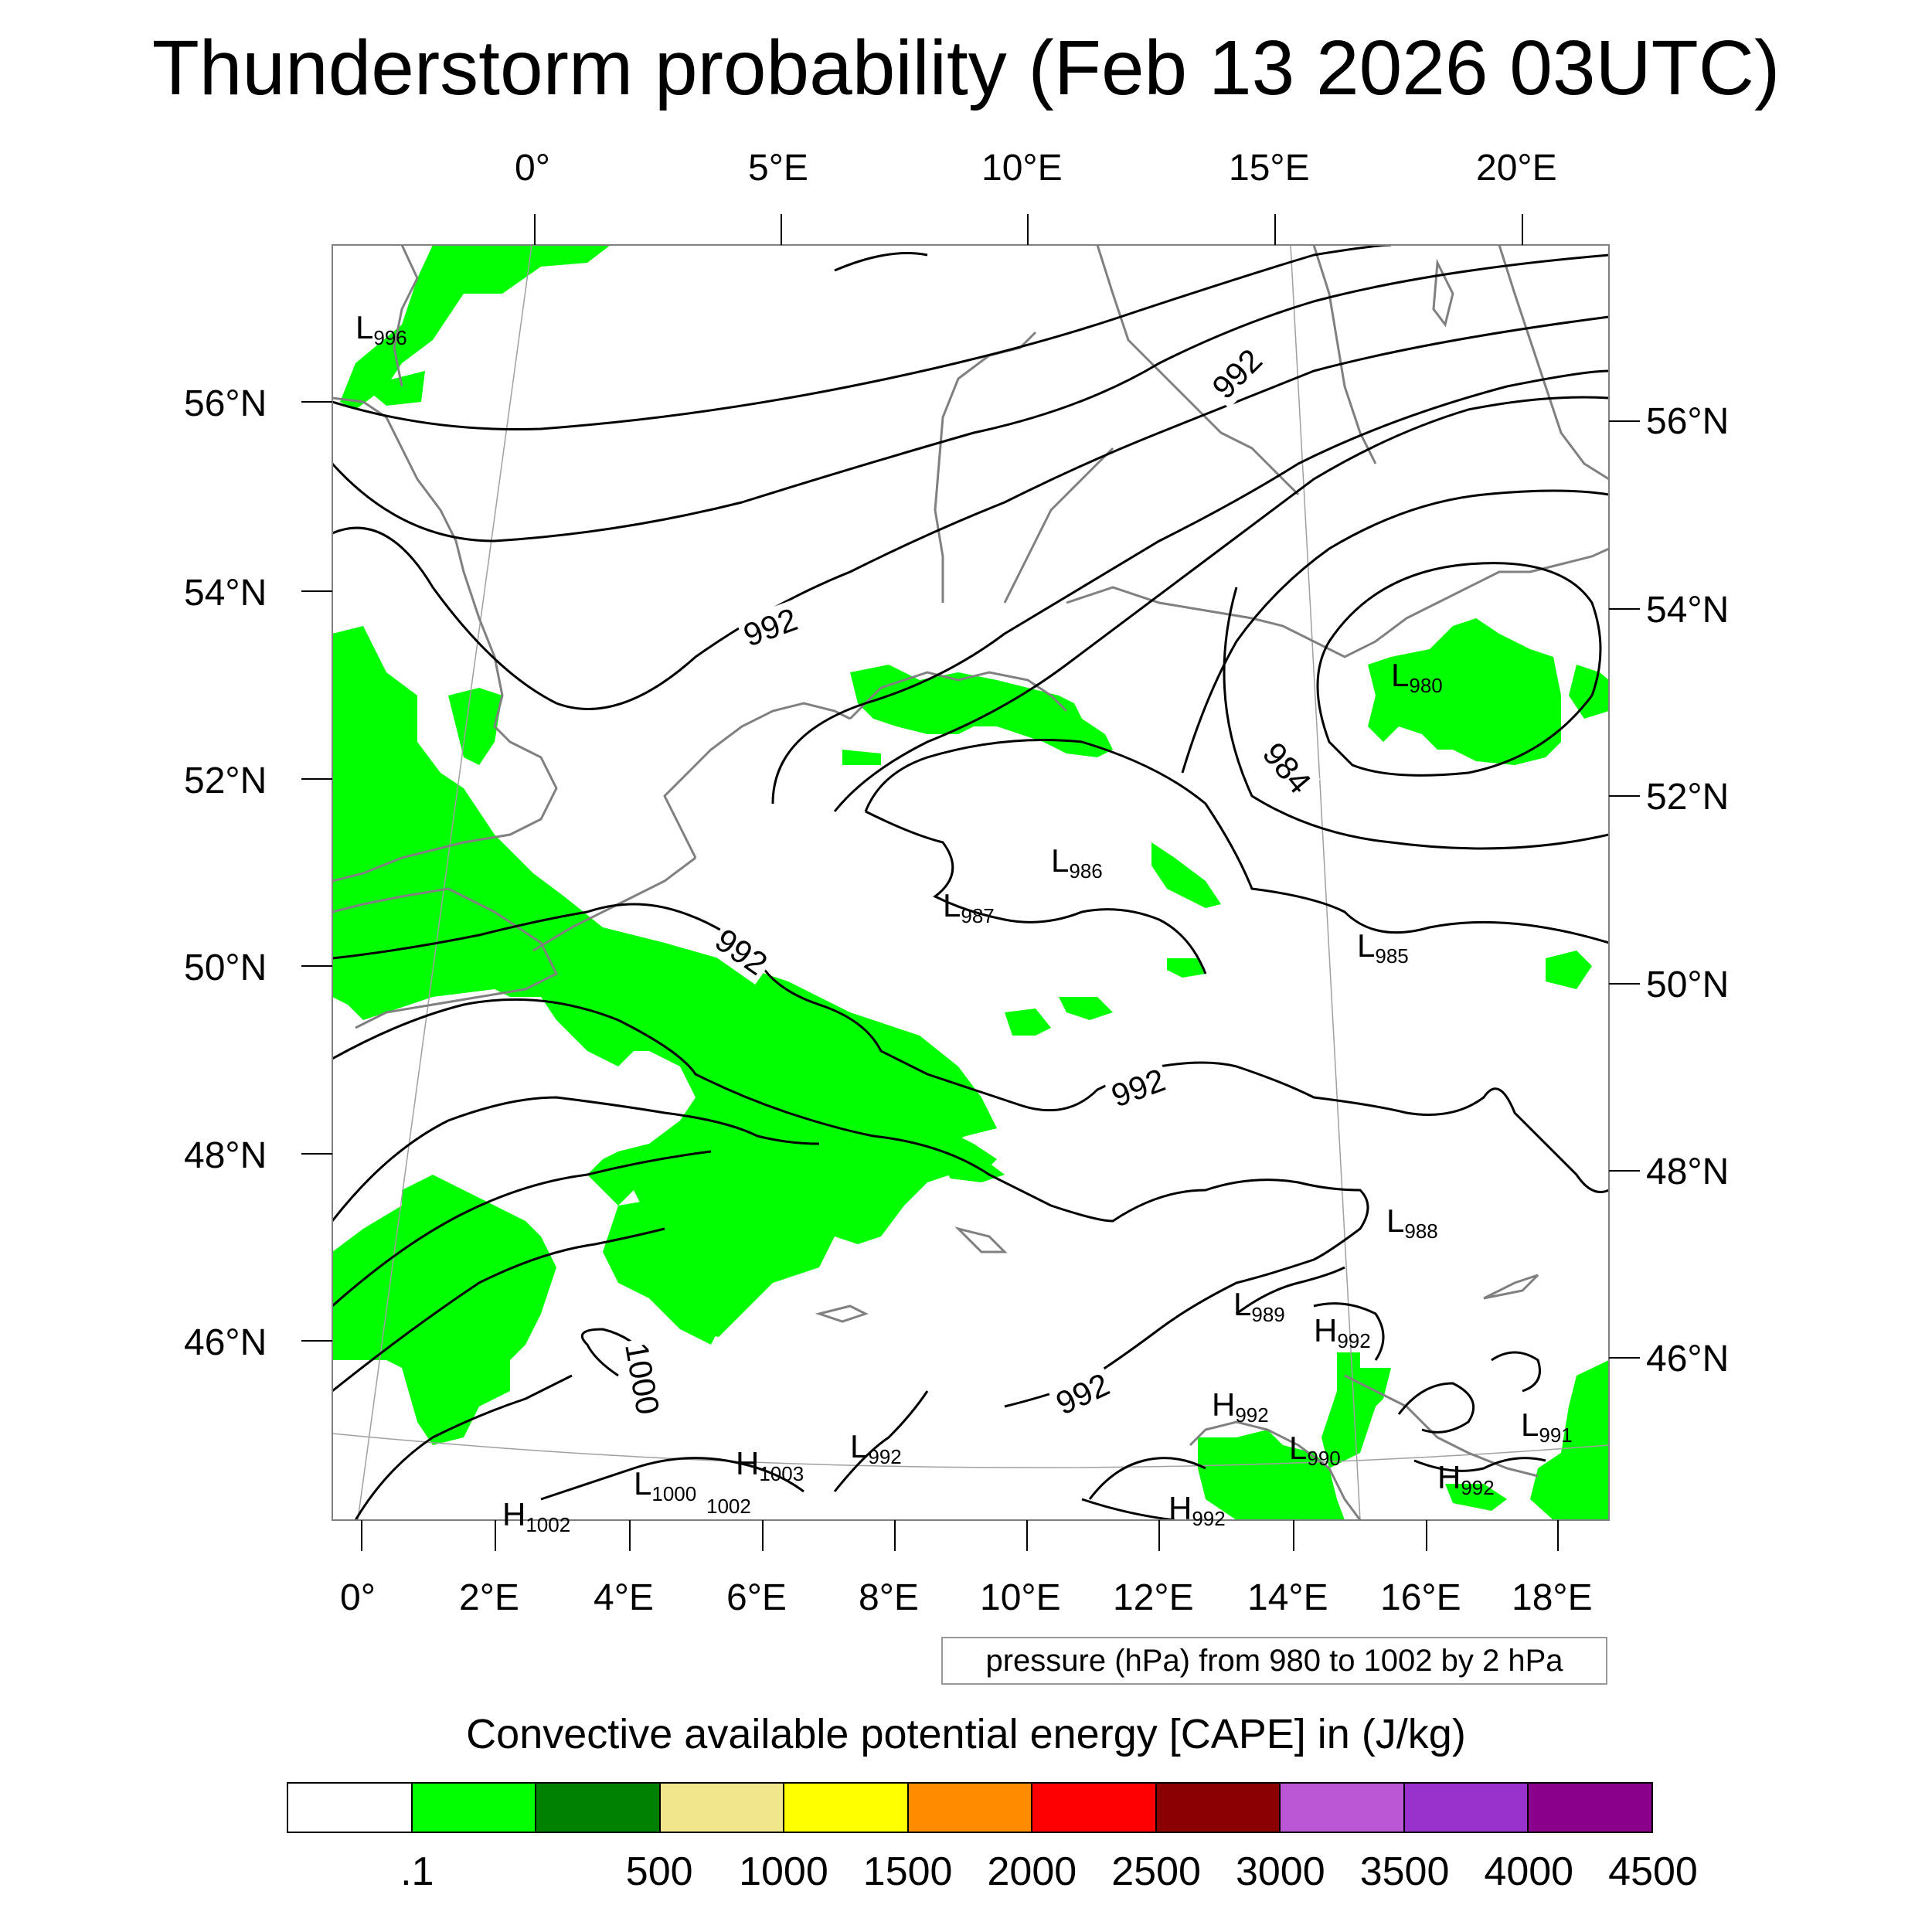  Describe the element at coordinates (981, 1240) in the screenshot. I see `coast-lake-constance` at that location.